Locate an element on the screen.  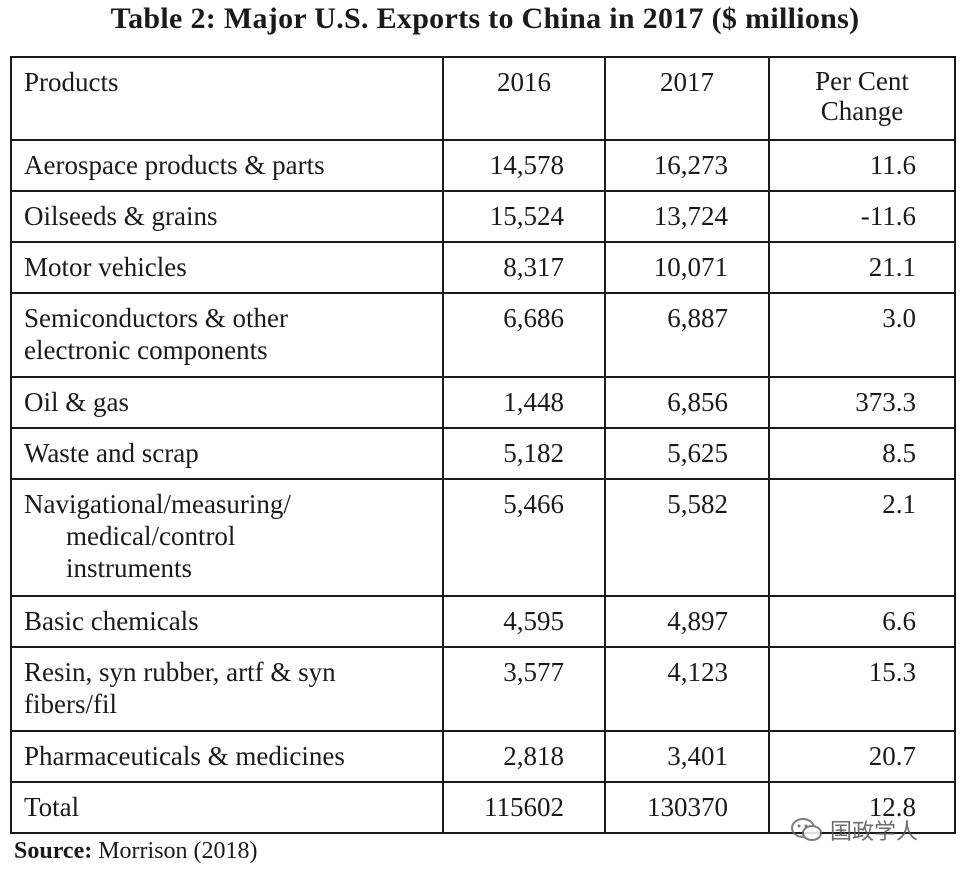
product-cell: Pharmaceuticals & medicines is located at coordinates (227, 756).